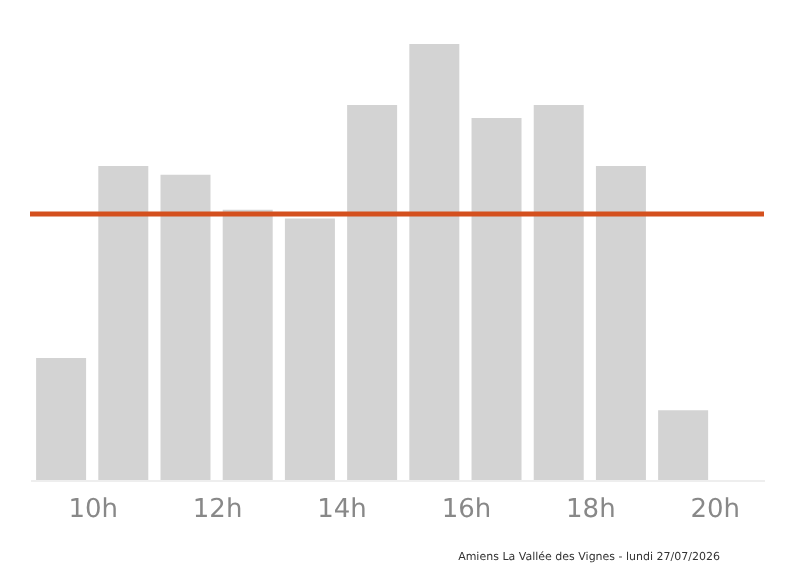  I want to click on x-tick-label: 20h, so click(715, 510).